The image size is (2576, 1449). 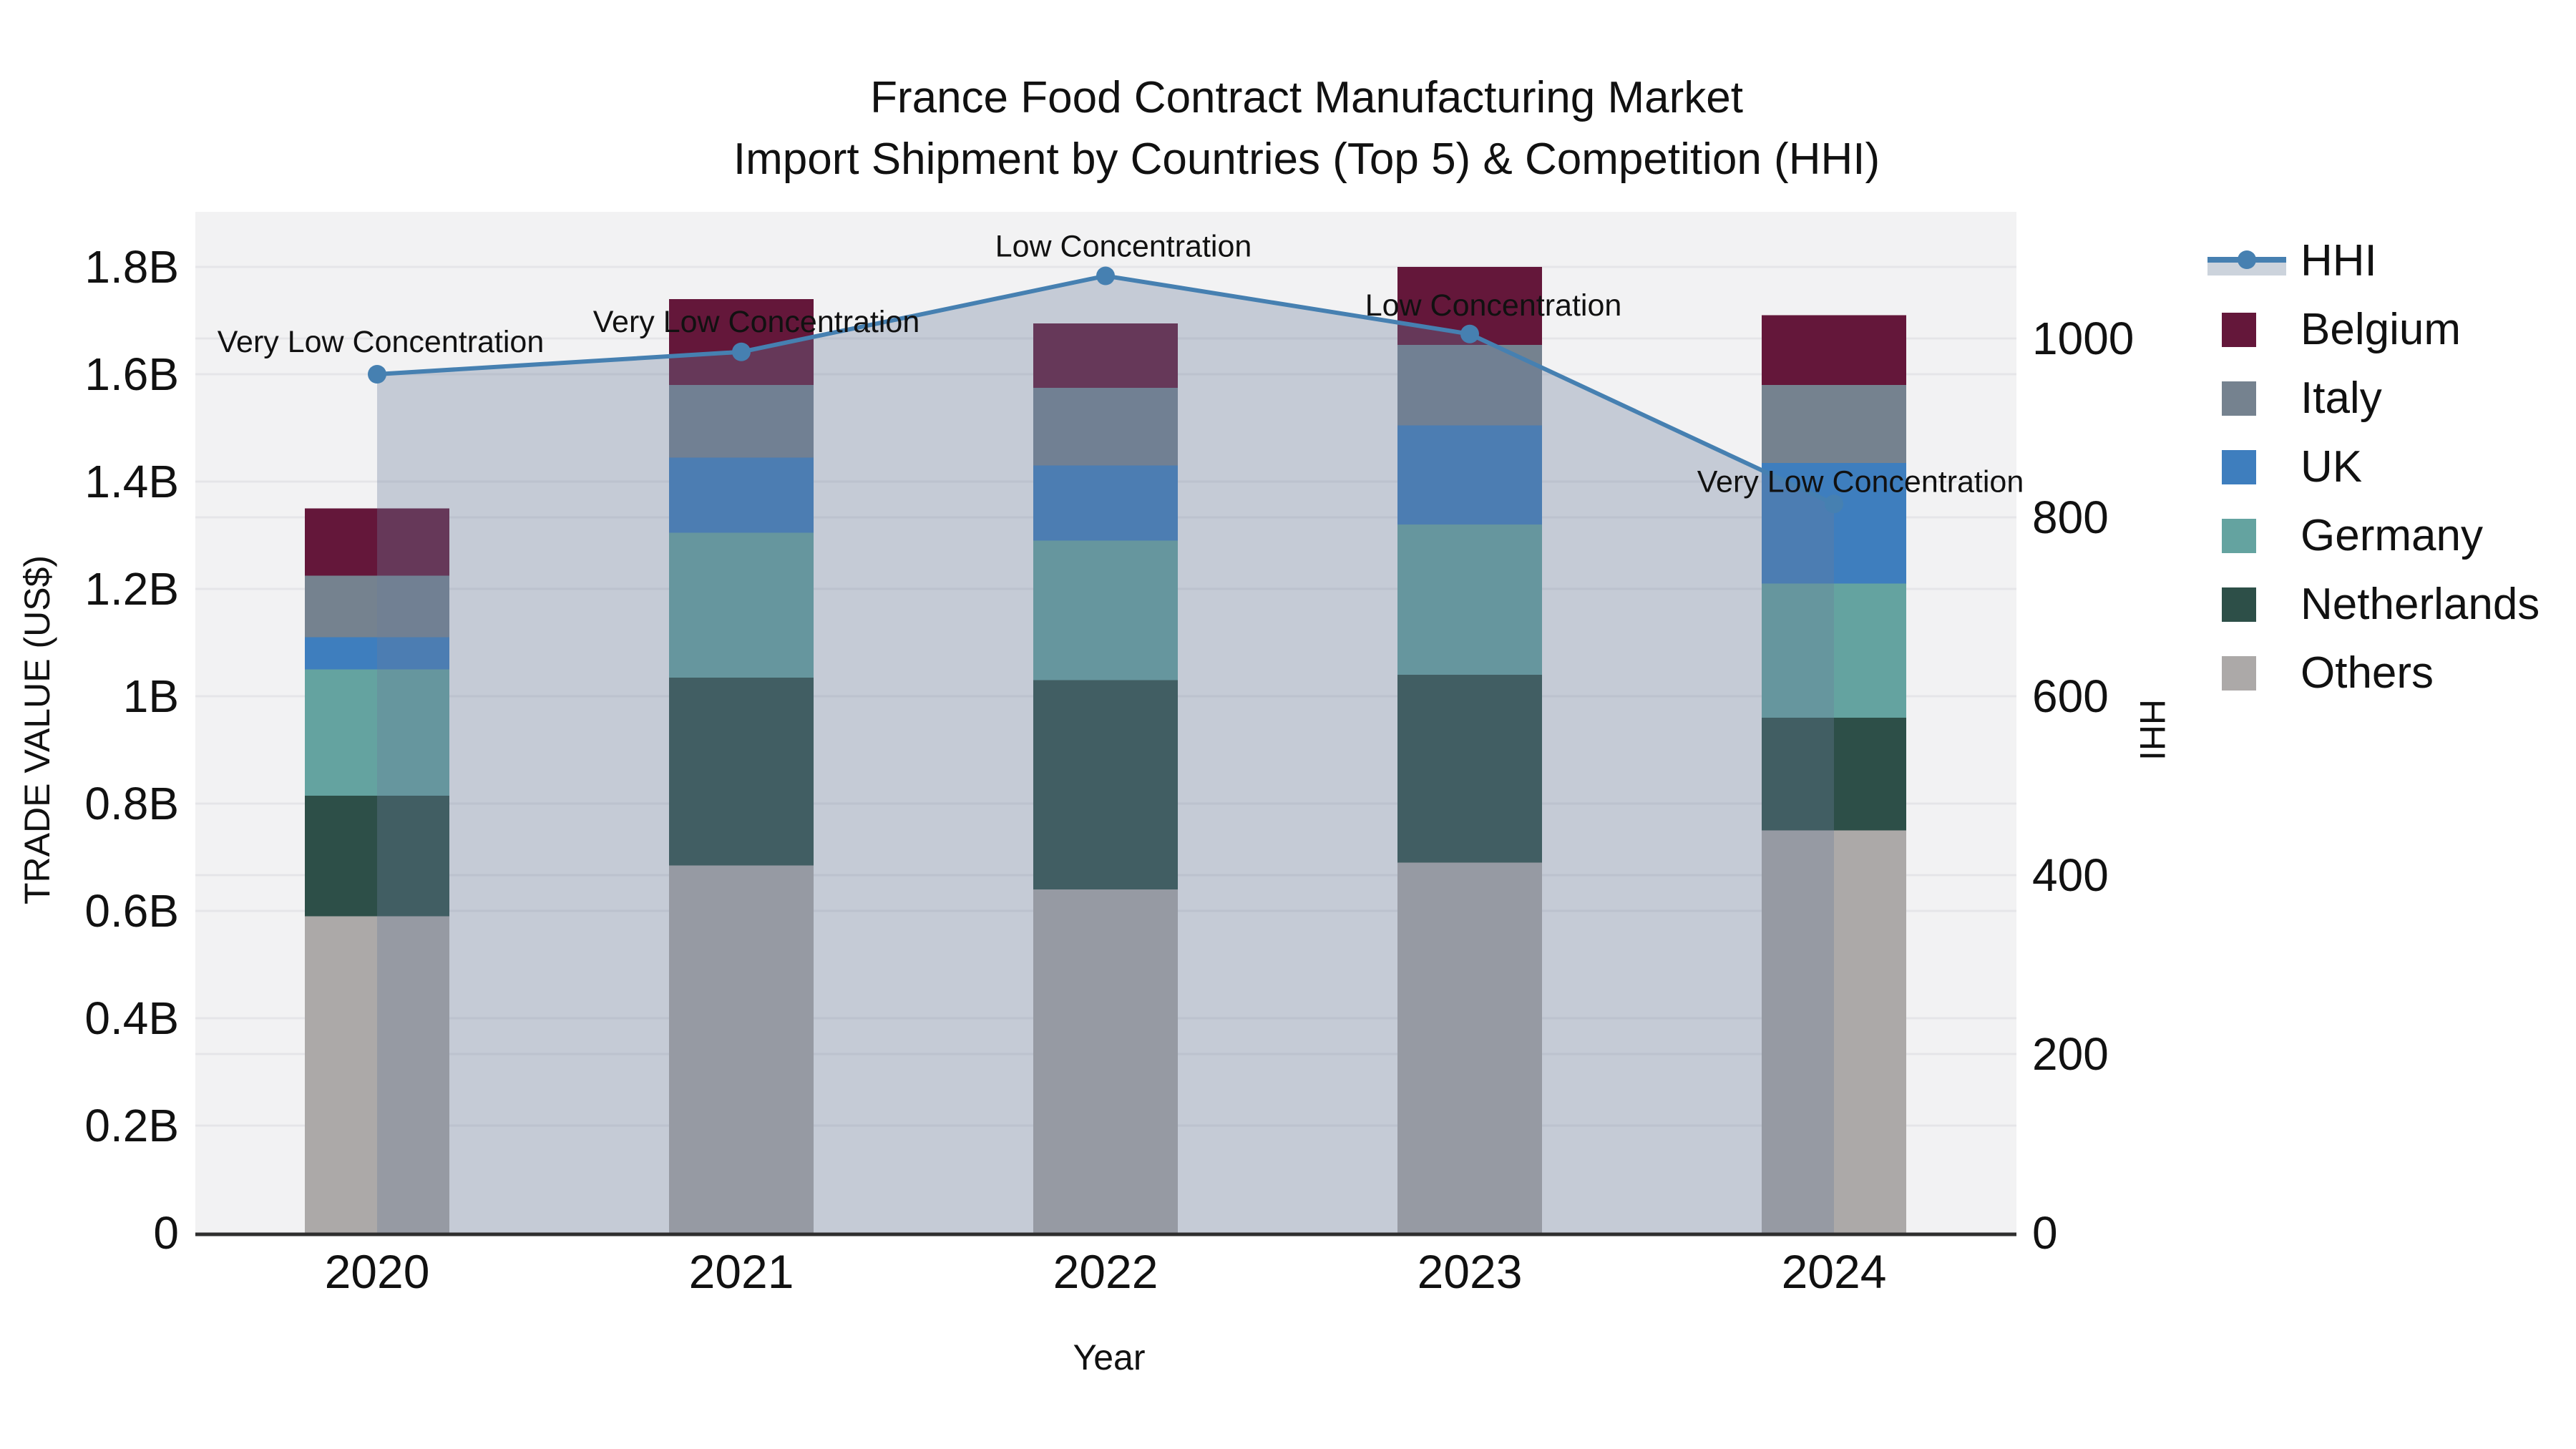 What do you see at coordinates (381, 342) in the screenshot?
I see `annotation-2020: Very Low Concentration` at bounding box center [381, 342].